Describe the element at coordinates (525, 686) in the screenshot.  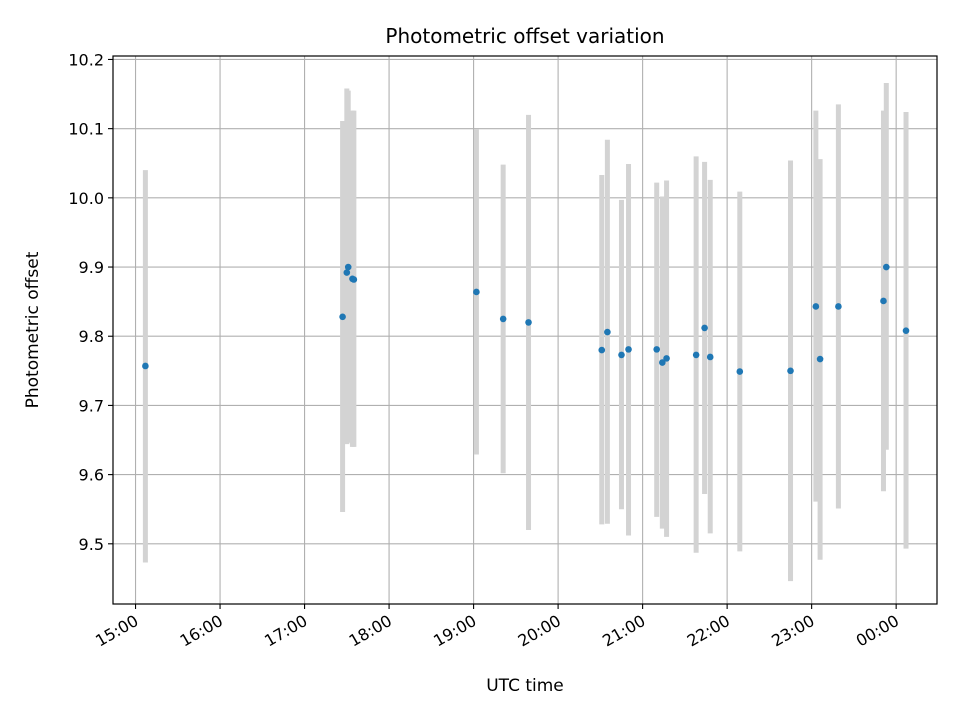
I see `x-axis-label: UTC time` at that location.